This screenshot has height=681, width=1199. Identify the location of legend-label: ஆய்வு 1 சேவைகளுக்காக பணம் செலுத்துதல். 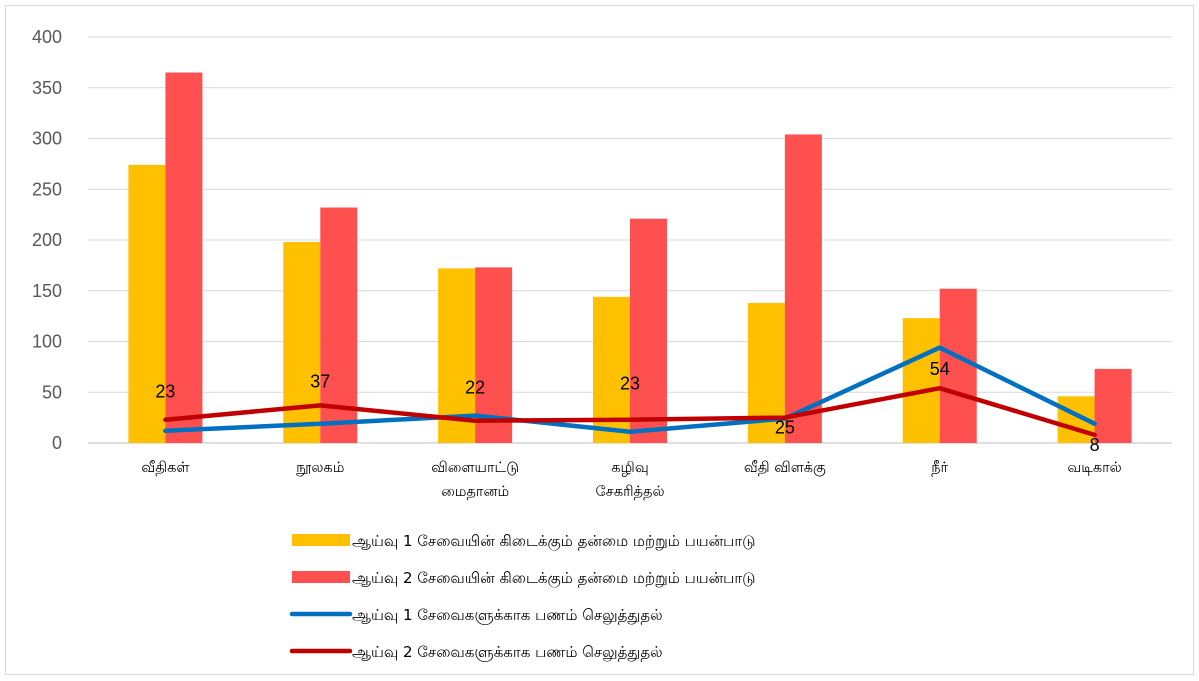
(507, 615).